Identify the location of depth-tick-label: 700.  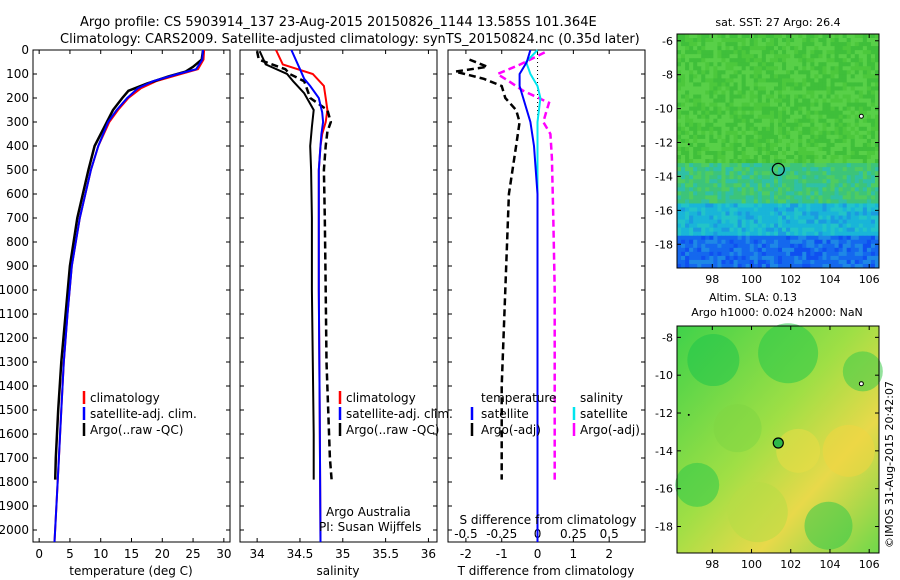
(17, 218).